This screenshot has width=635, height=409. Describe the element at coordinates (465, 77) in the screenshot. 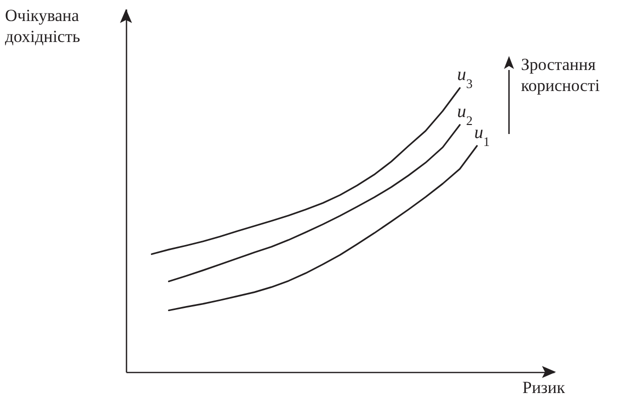

I see `series-label: u$_{3}$` at that location.